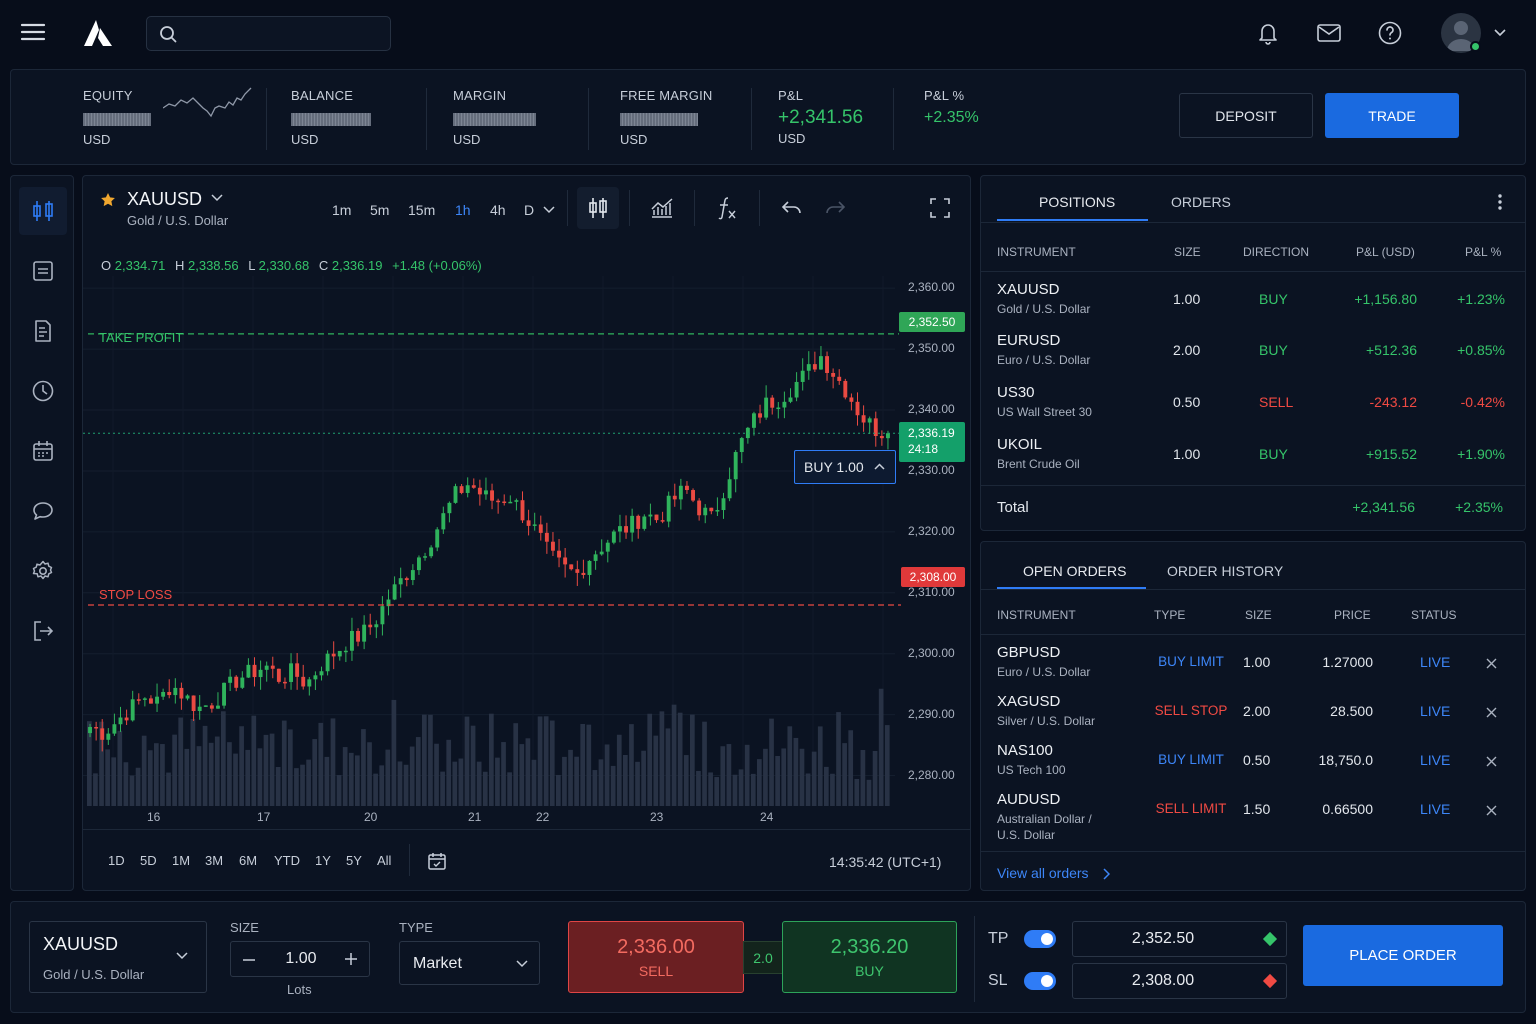 The width and height of the screenshot is (1536, 1024). Describe the element at coordinates (1225, 571) in the screenshot. I see `tab-order-history: ORDER HISTORY` at that location.